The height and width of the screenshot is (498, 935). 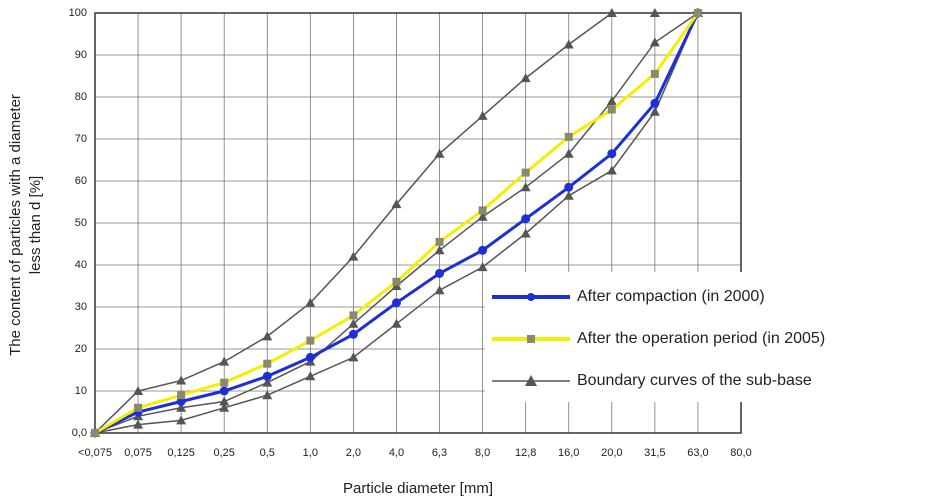 What do you see at coordinates (701, 338) in the screenshot?
I see `legend-text: After the operation period (in 2005)` at bounding box center [701, 338].